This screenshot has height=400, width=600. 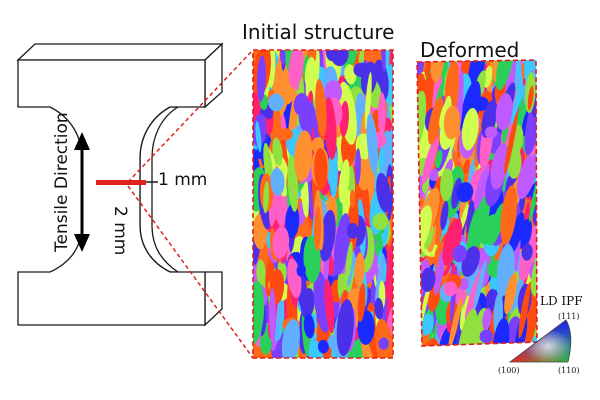 I want to click on ipf-corner-110: (110), so click(x=569, y=370).